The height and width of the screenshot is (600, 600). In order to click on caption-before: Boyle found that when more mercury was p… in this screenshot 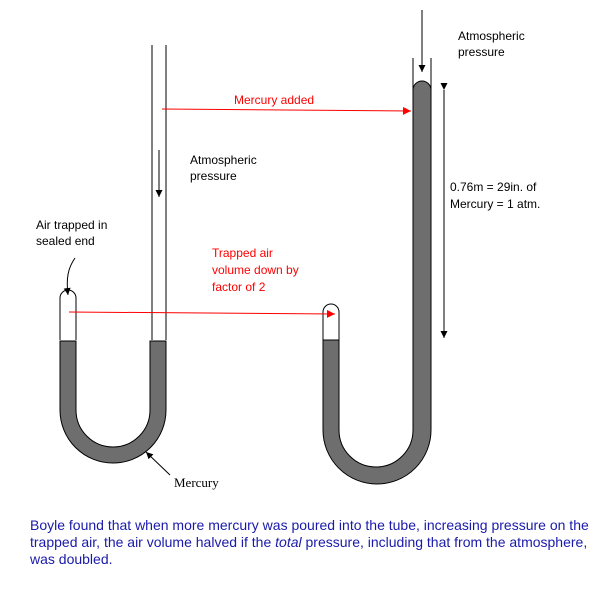, I will do `click(309, 533)`.